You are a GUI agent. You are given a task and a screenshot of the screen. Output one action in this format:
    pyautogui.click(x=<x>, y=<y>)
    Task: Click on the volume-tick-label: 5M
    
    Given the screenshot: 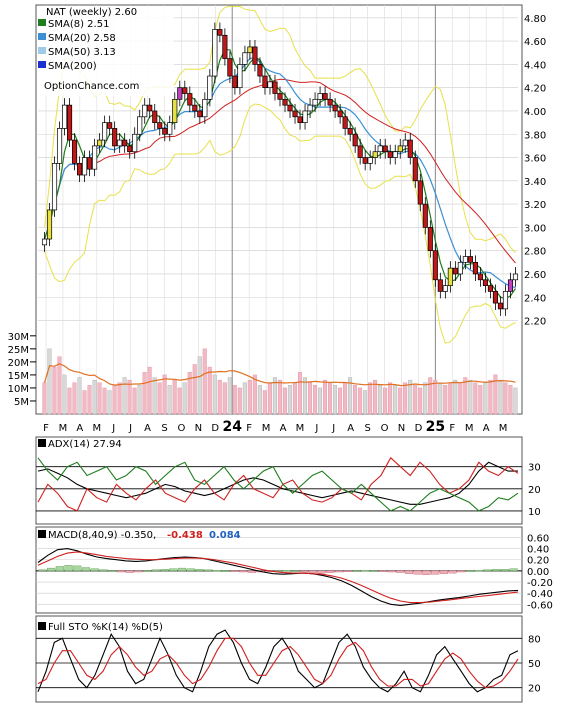 What is the action you would take?
    pyautogui.click(x=21, y=402)
    